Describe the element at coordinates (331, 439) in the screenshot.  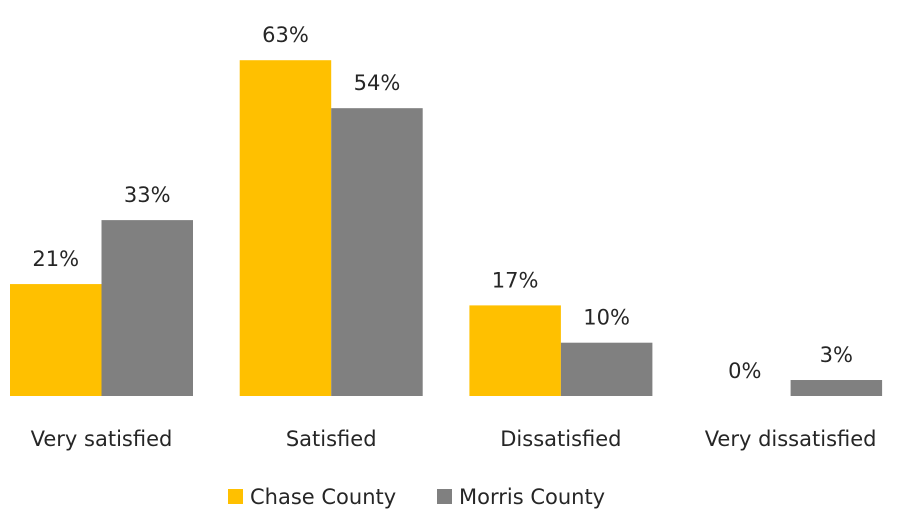
I see `x-tick-label: Satisfied` at that location.